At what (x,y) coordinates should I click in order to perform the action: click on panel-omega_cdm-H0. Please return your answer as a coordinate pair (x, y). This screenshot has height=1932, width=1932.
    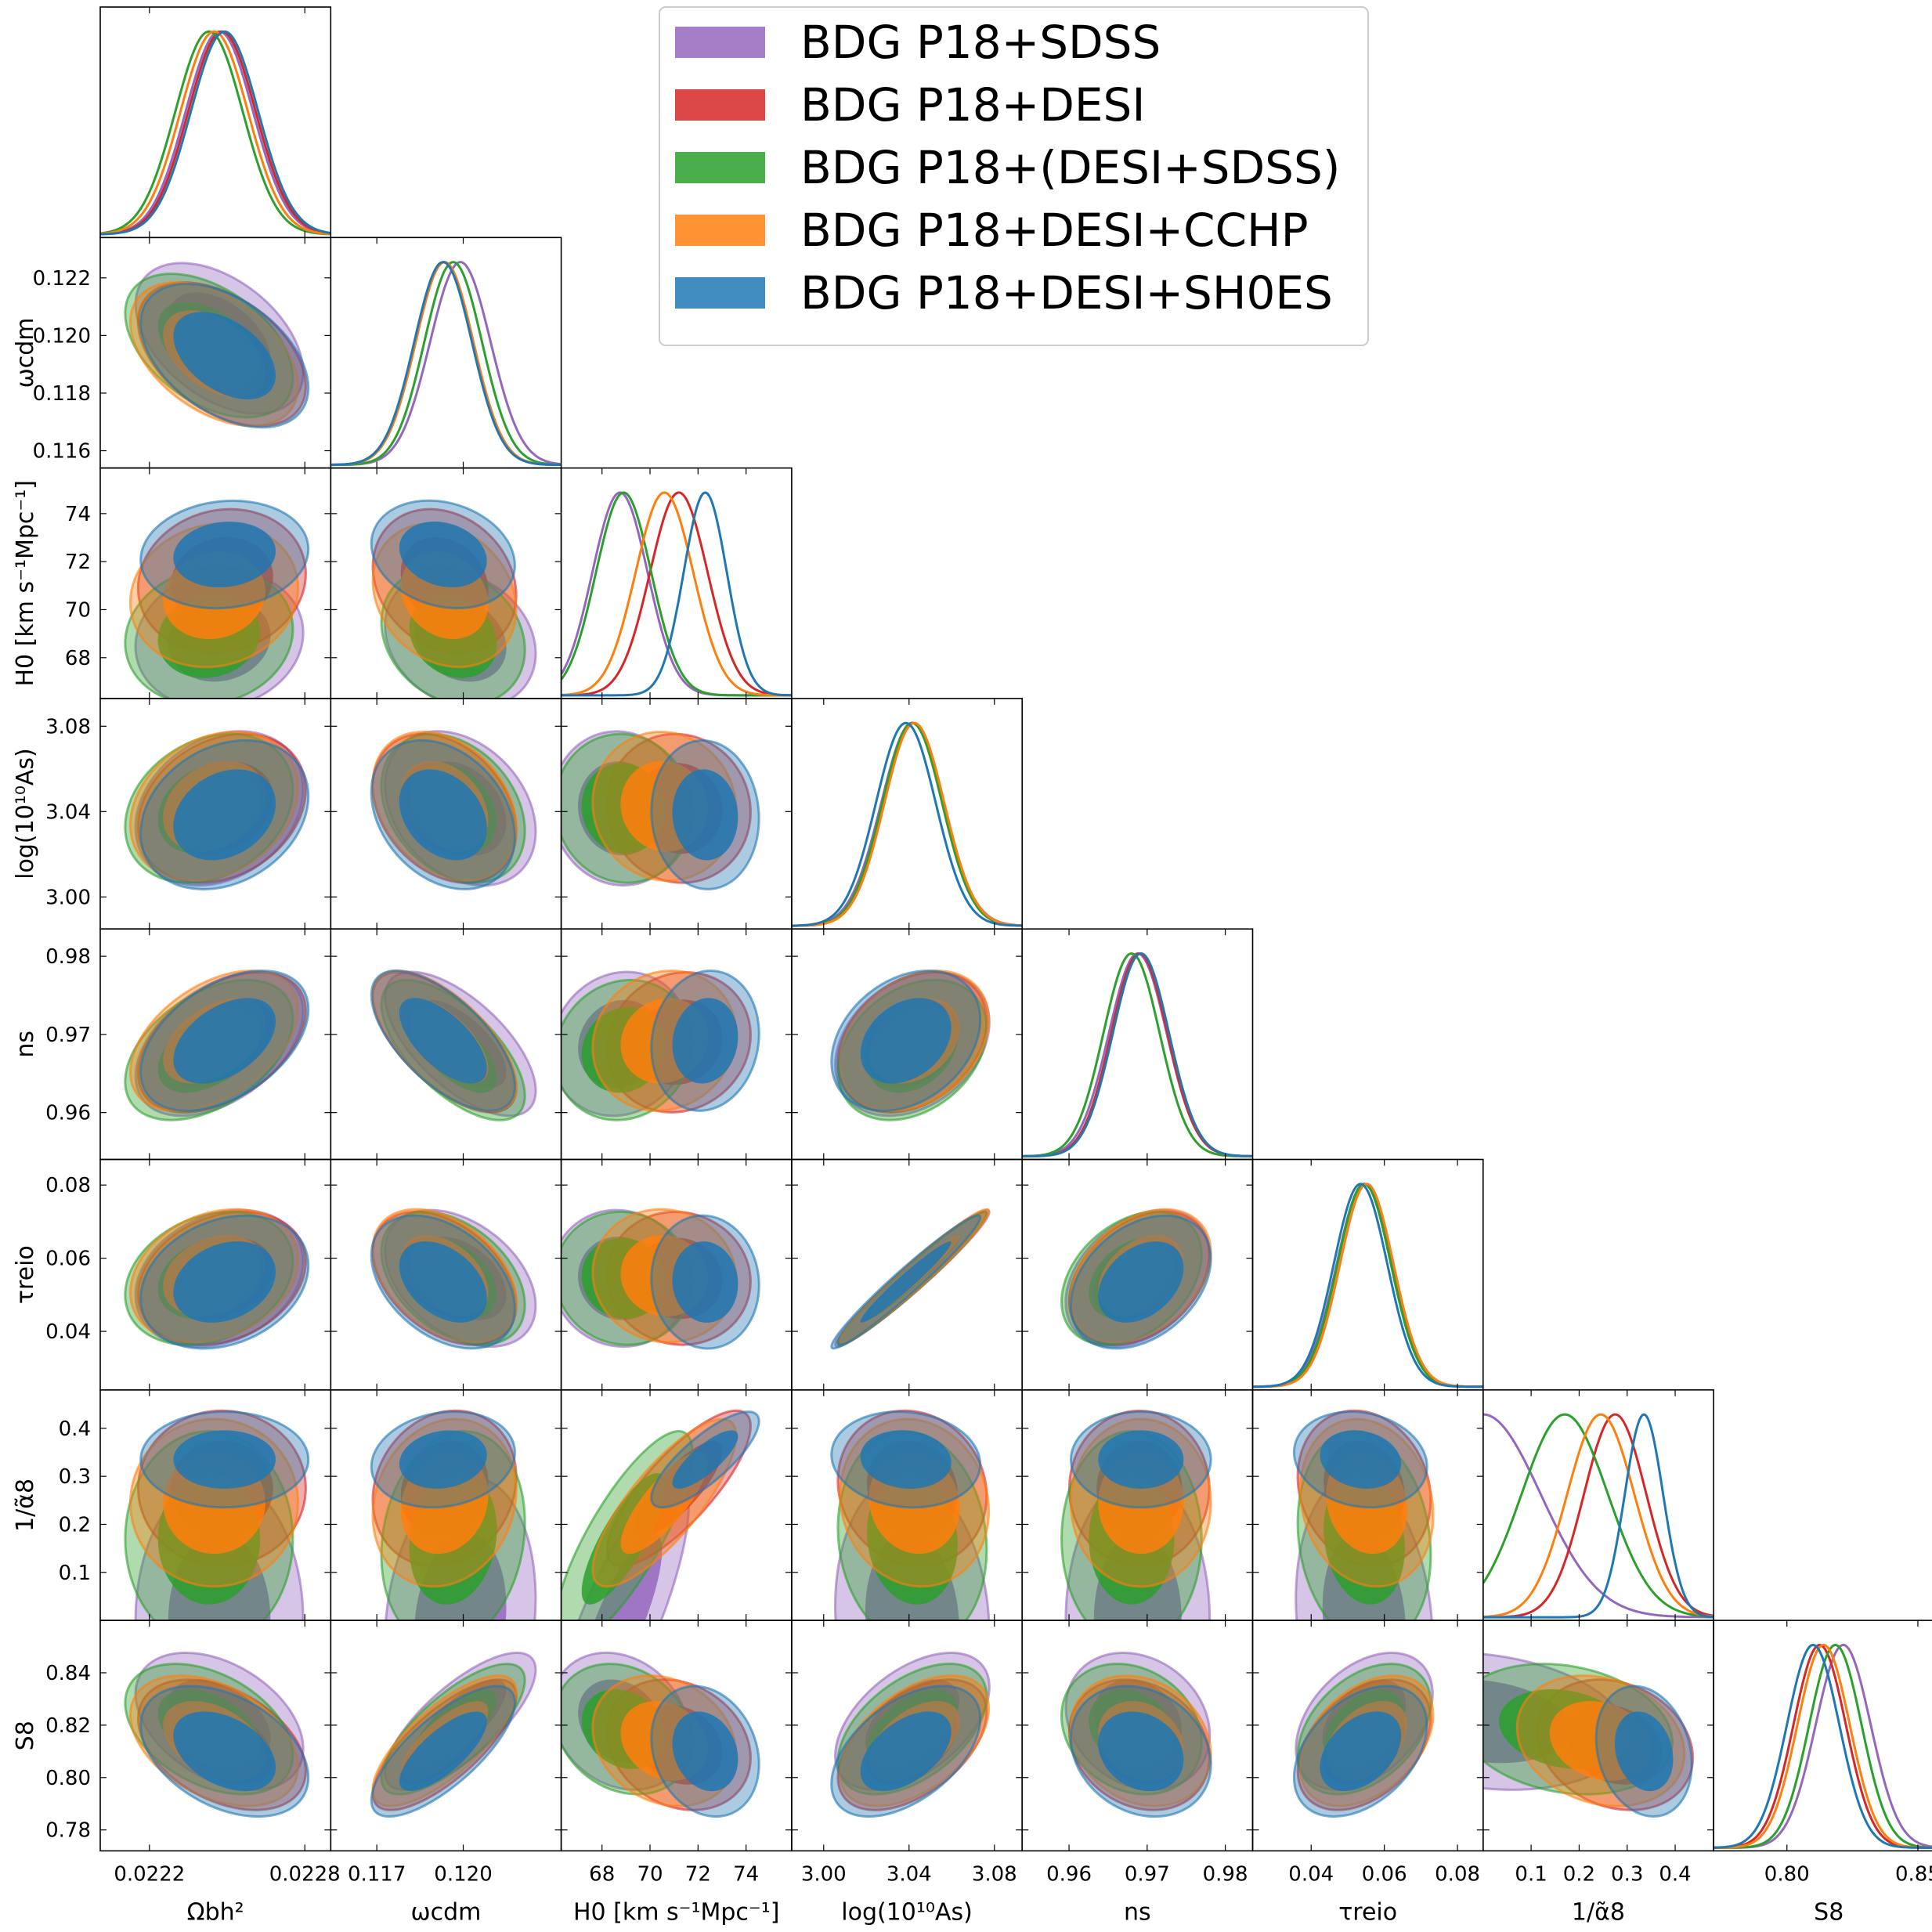
    Looking at the image, I should click on (446, 583).